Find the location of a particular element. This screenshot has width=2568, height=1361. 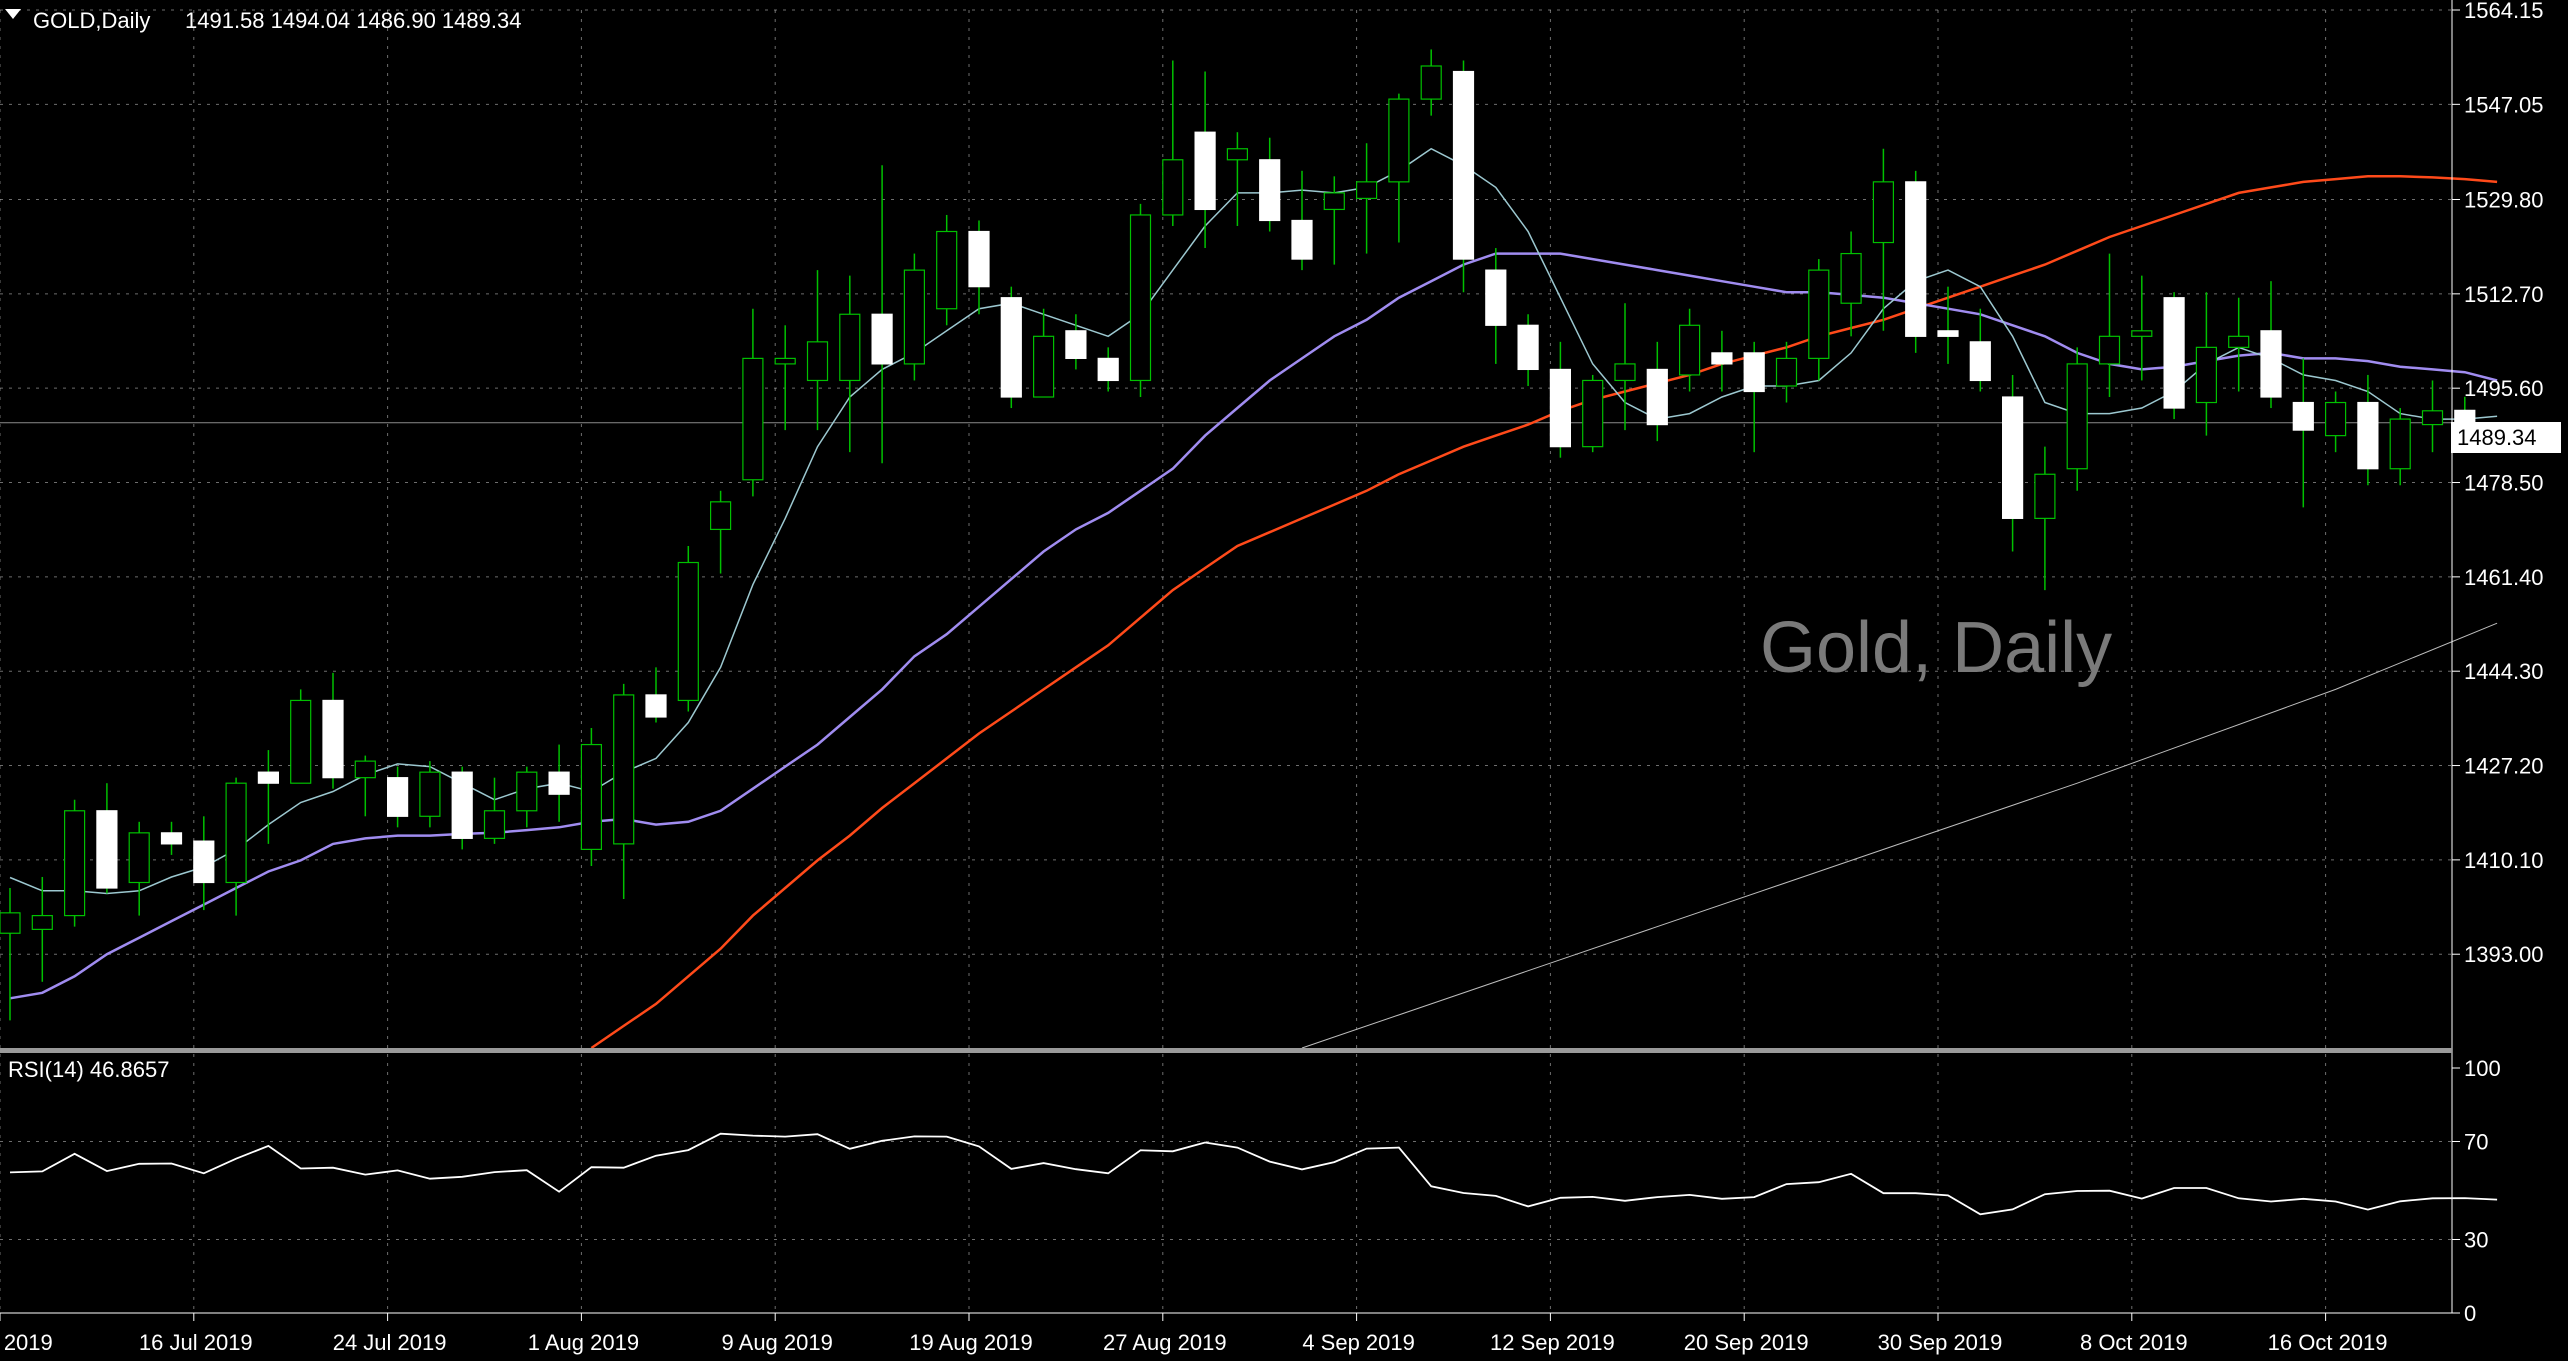

date-tick-label: 9 Aug 2019 is located at coordinates (777, 1342).